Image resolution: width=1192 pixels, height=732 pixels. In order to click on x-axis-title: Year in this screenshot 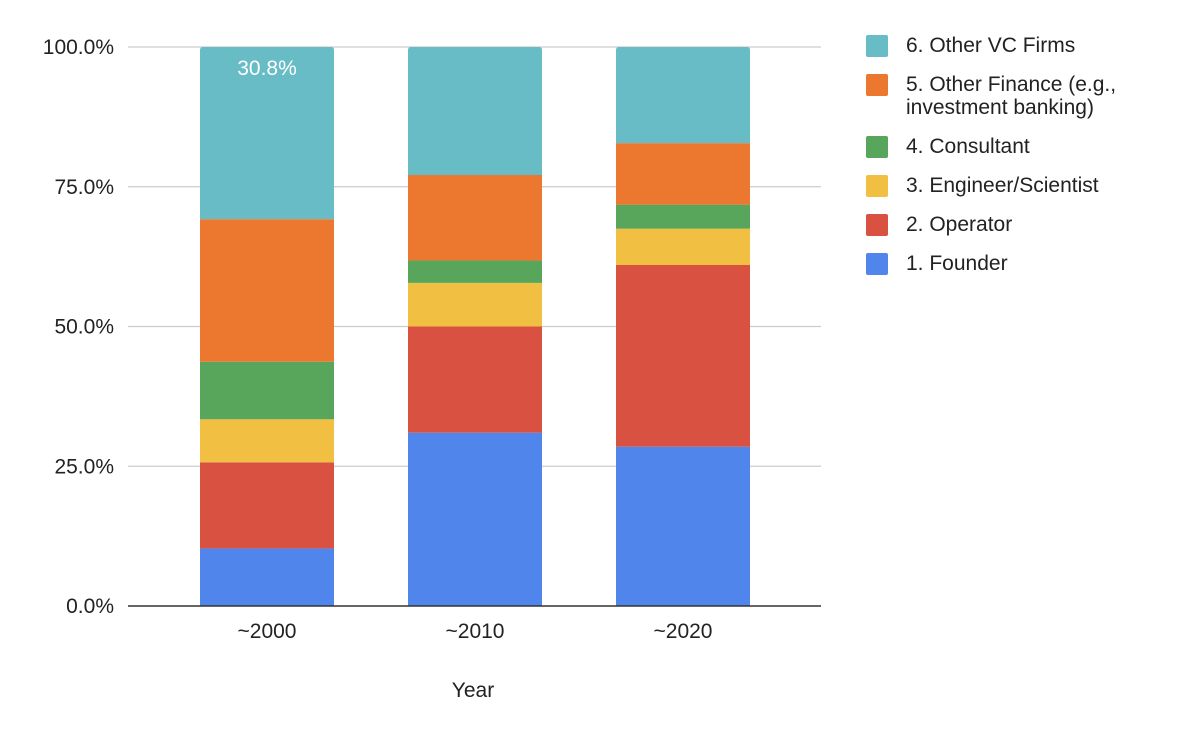, I will do `click(473, 690)`.